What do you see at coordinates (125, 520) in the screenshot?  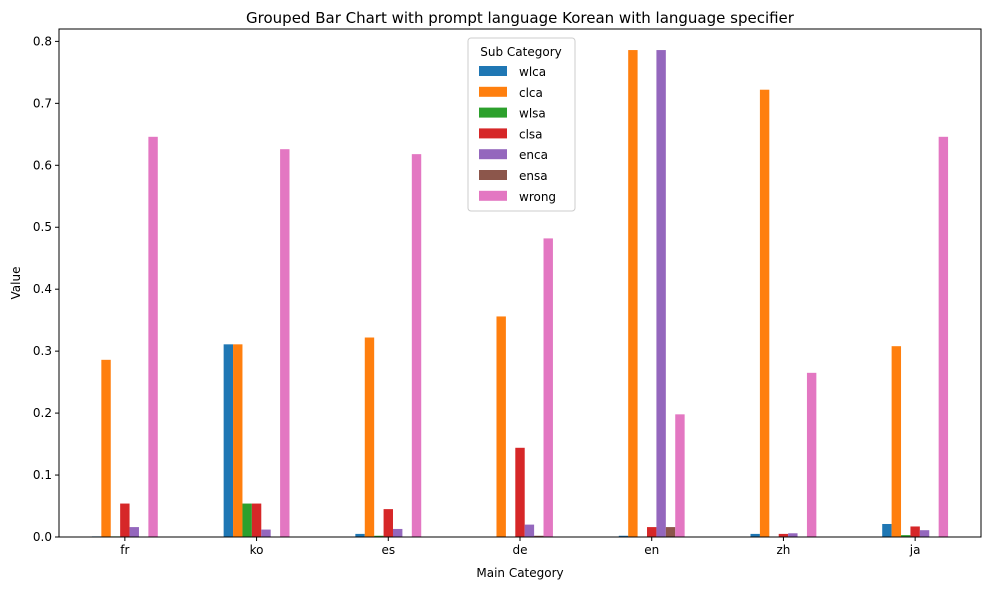 I see `bar-clsa-fr` at bounding box center [125, 520].